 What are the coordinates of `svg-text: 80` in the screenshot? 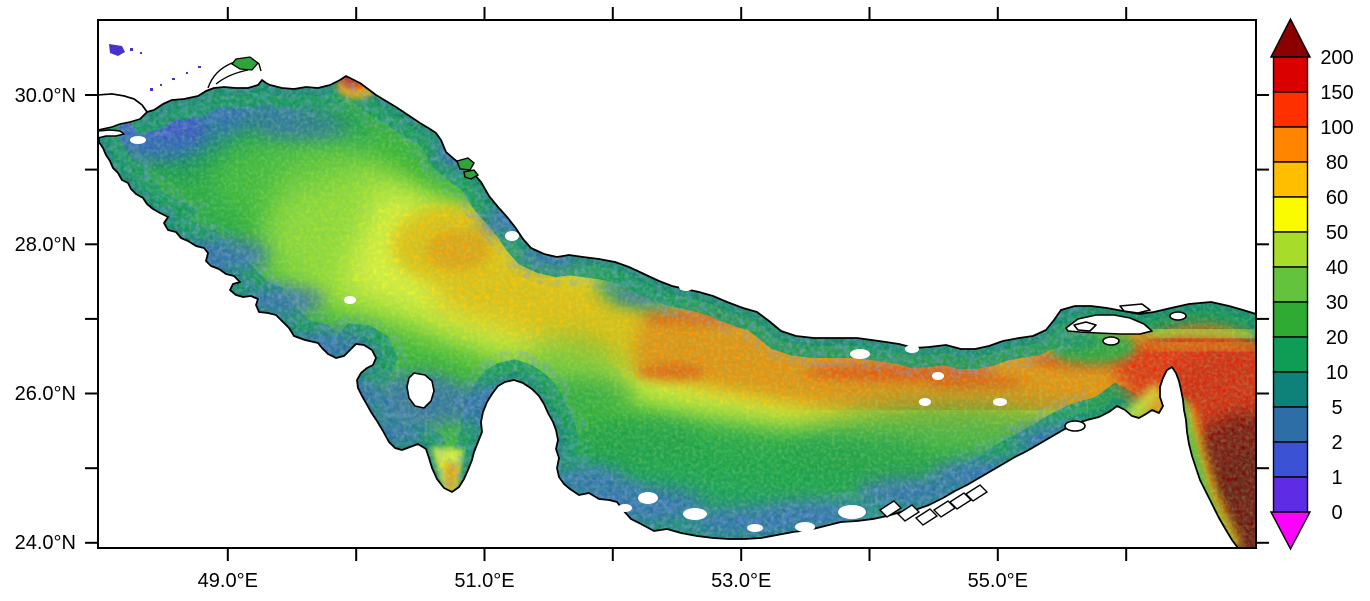 It's located at (1337, 163).